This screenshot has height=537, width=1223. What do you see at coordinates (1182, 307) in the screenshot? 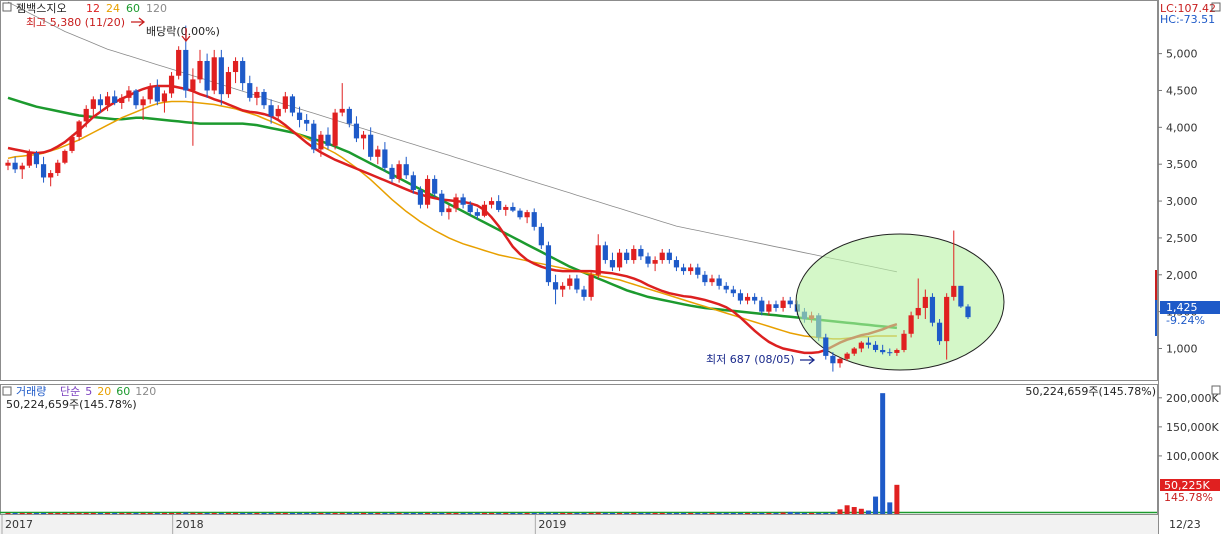
I see `current-price: 1,425` at bounding box center [1182, 307].